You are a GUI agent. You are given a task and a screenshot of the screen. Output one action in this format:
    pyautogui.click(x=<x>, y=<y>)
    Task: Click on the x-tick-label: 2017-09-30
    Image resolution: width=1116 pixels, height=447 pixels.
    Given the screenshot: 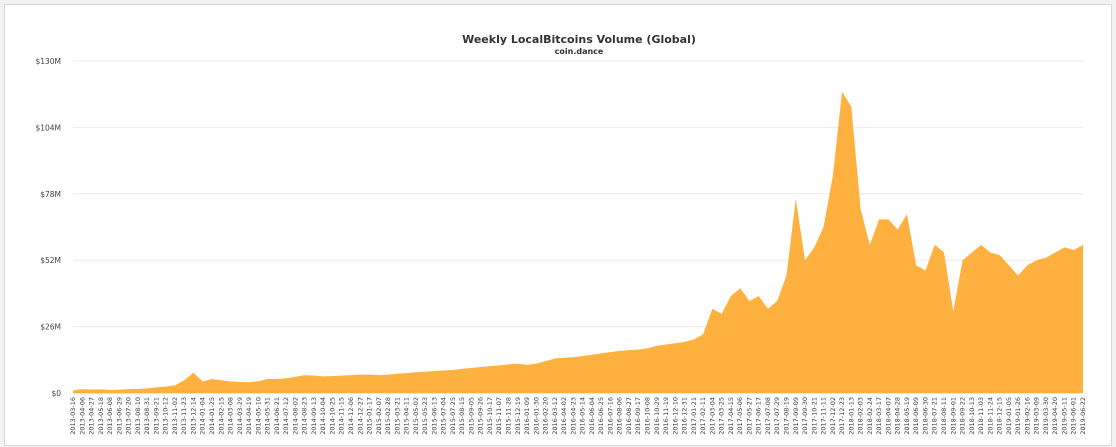 What is the action you would take?
    pyautogui.click(x=805, y=416)
    